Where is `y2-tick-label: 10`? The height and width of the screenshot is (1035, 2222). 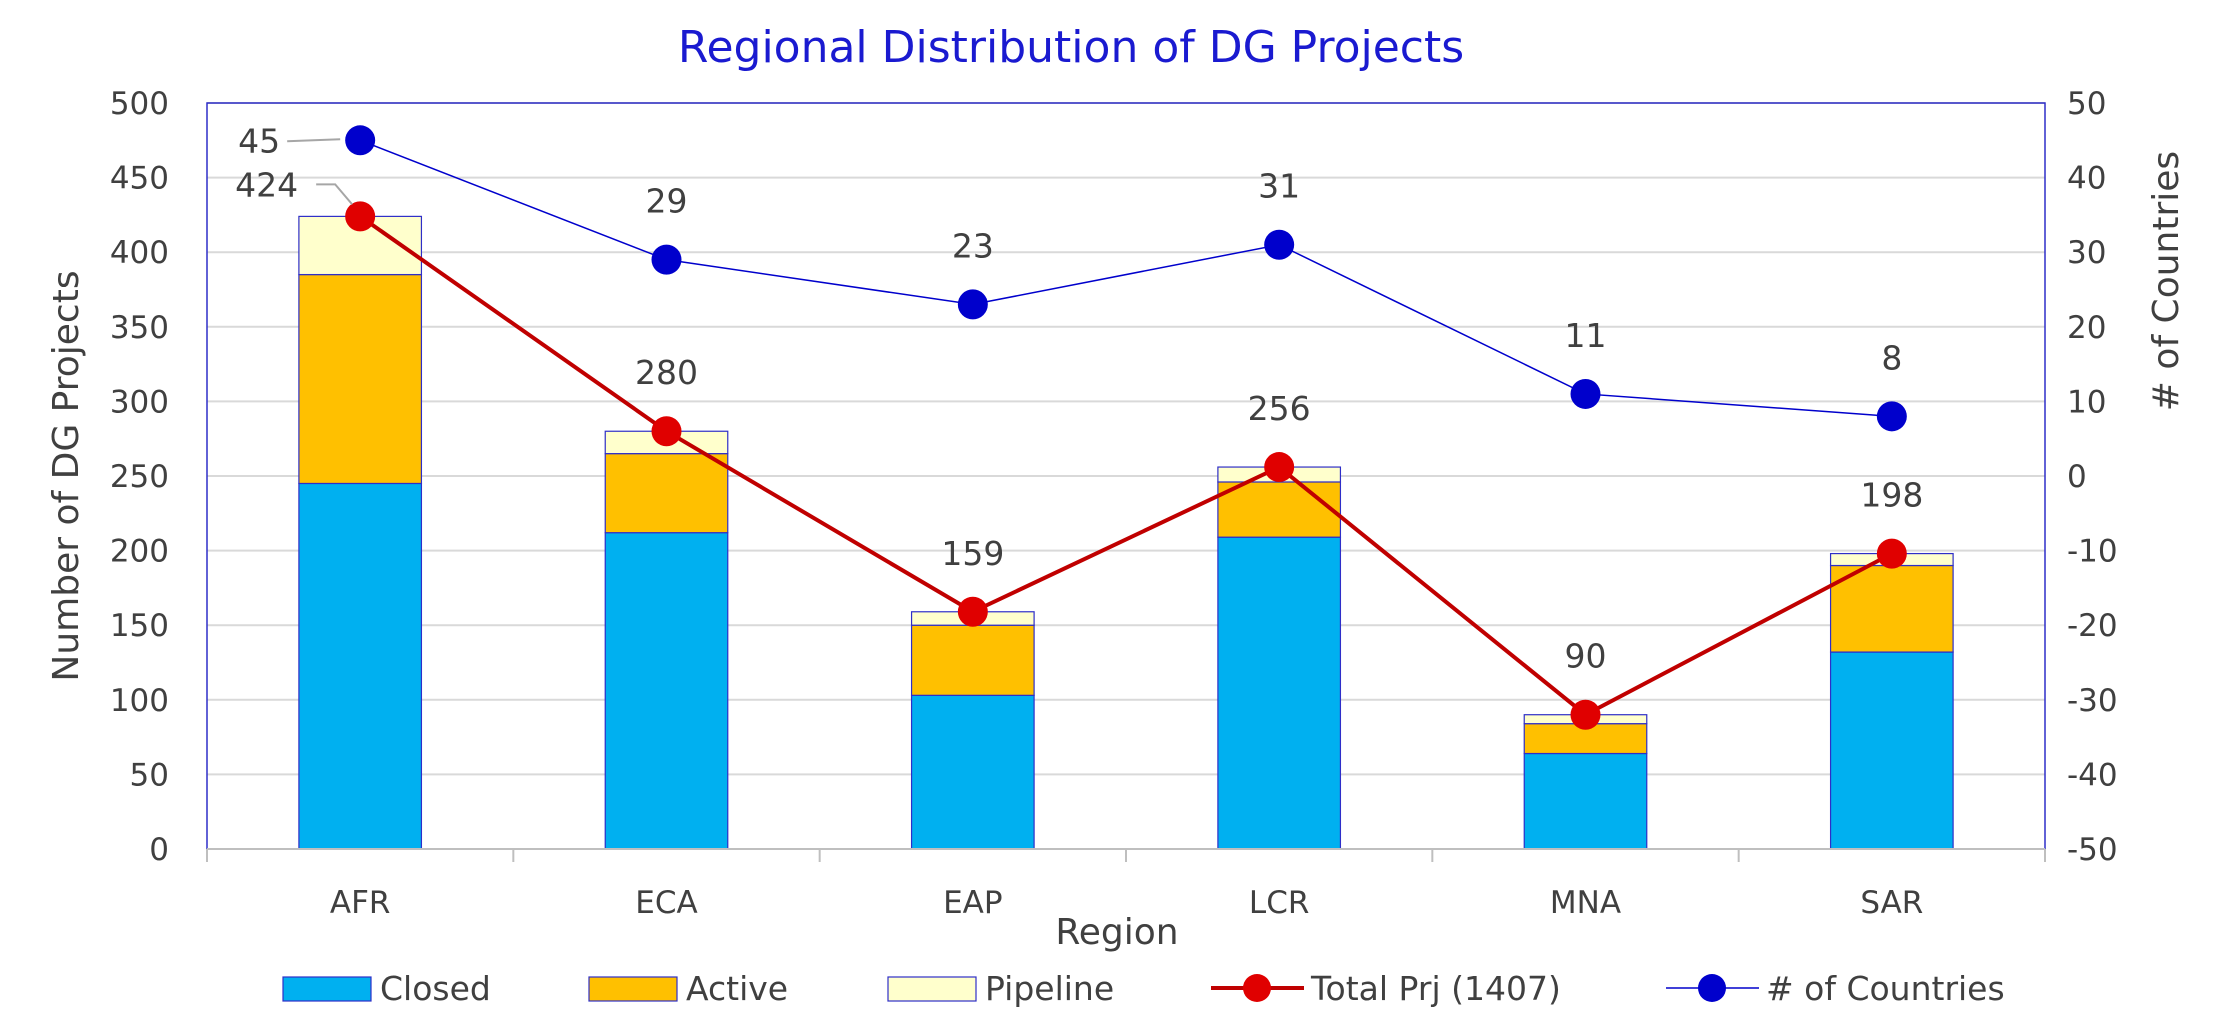 y2-tick-label: 10 is located at coordinates (2086, 402).